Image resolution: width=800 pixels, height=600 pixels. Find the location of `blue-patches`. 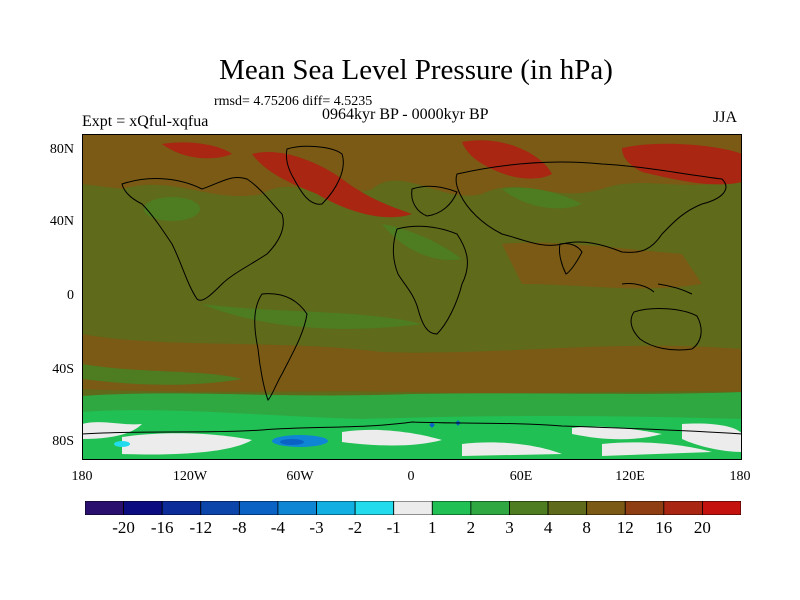

blue-patches is located at coordinates (287, 433).